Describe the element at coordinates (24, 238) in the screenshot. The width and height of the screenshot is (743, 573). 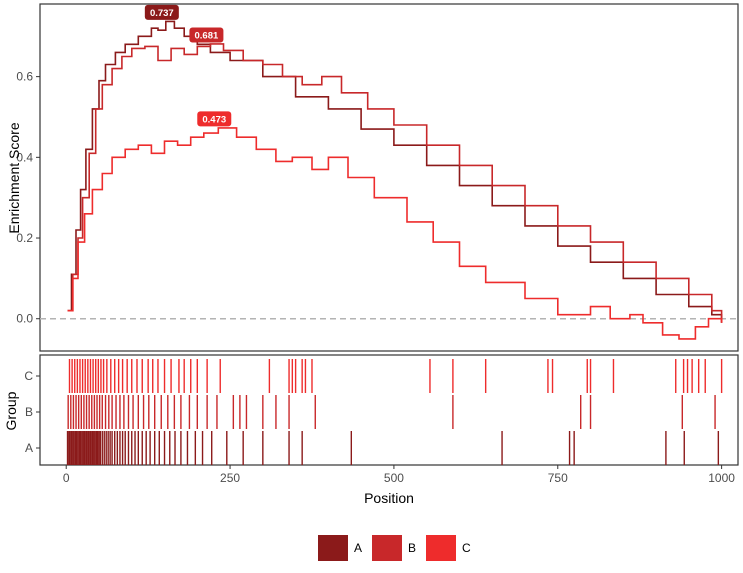
I see `y-tick-label: 0.2` at that location.